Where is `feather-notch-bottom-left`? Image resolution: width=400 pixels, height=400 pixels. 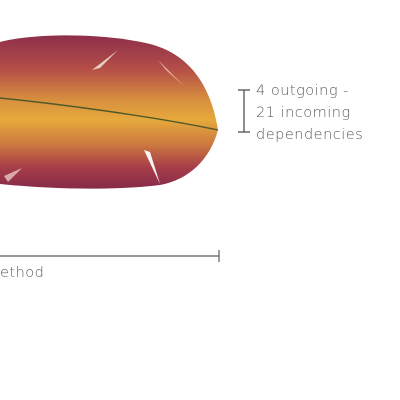
feather-notch-bottom-left is located at coordinates (13, 175).